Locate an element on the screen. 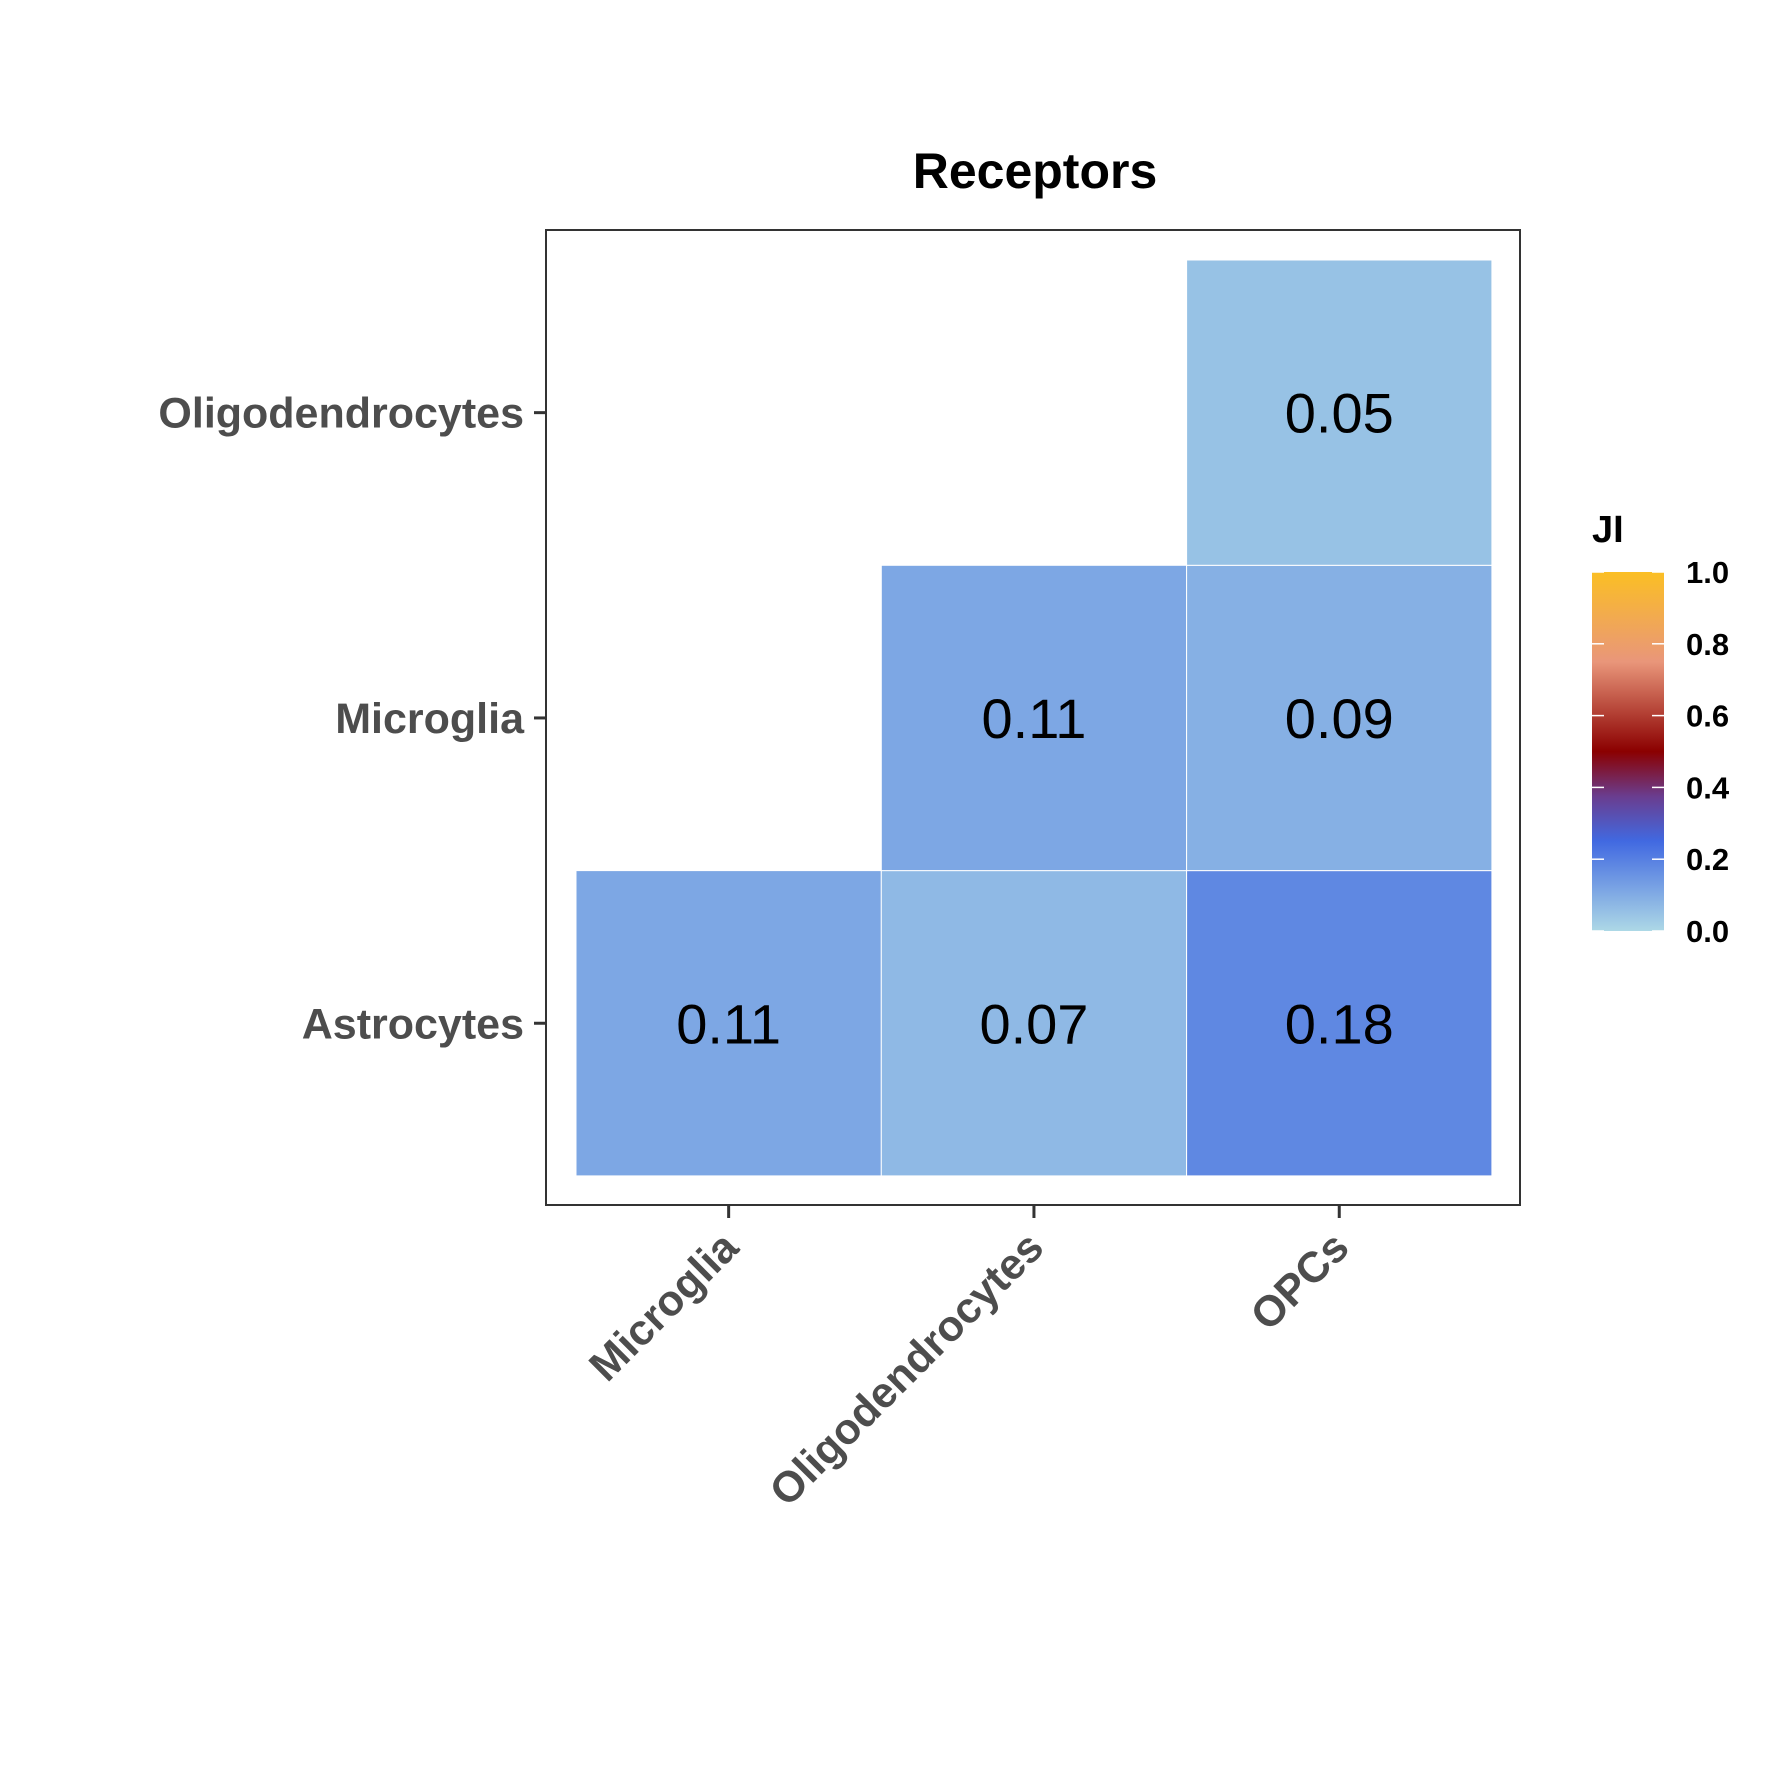 The image size is (1771, 1771). legend-tick-label: 0.8 is located at coordinates (1707, 644).